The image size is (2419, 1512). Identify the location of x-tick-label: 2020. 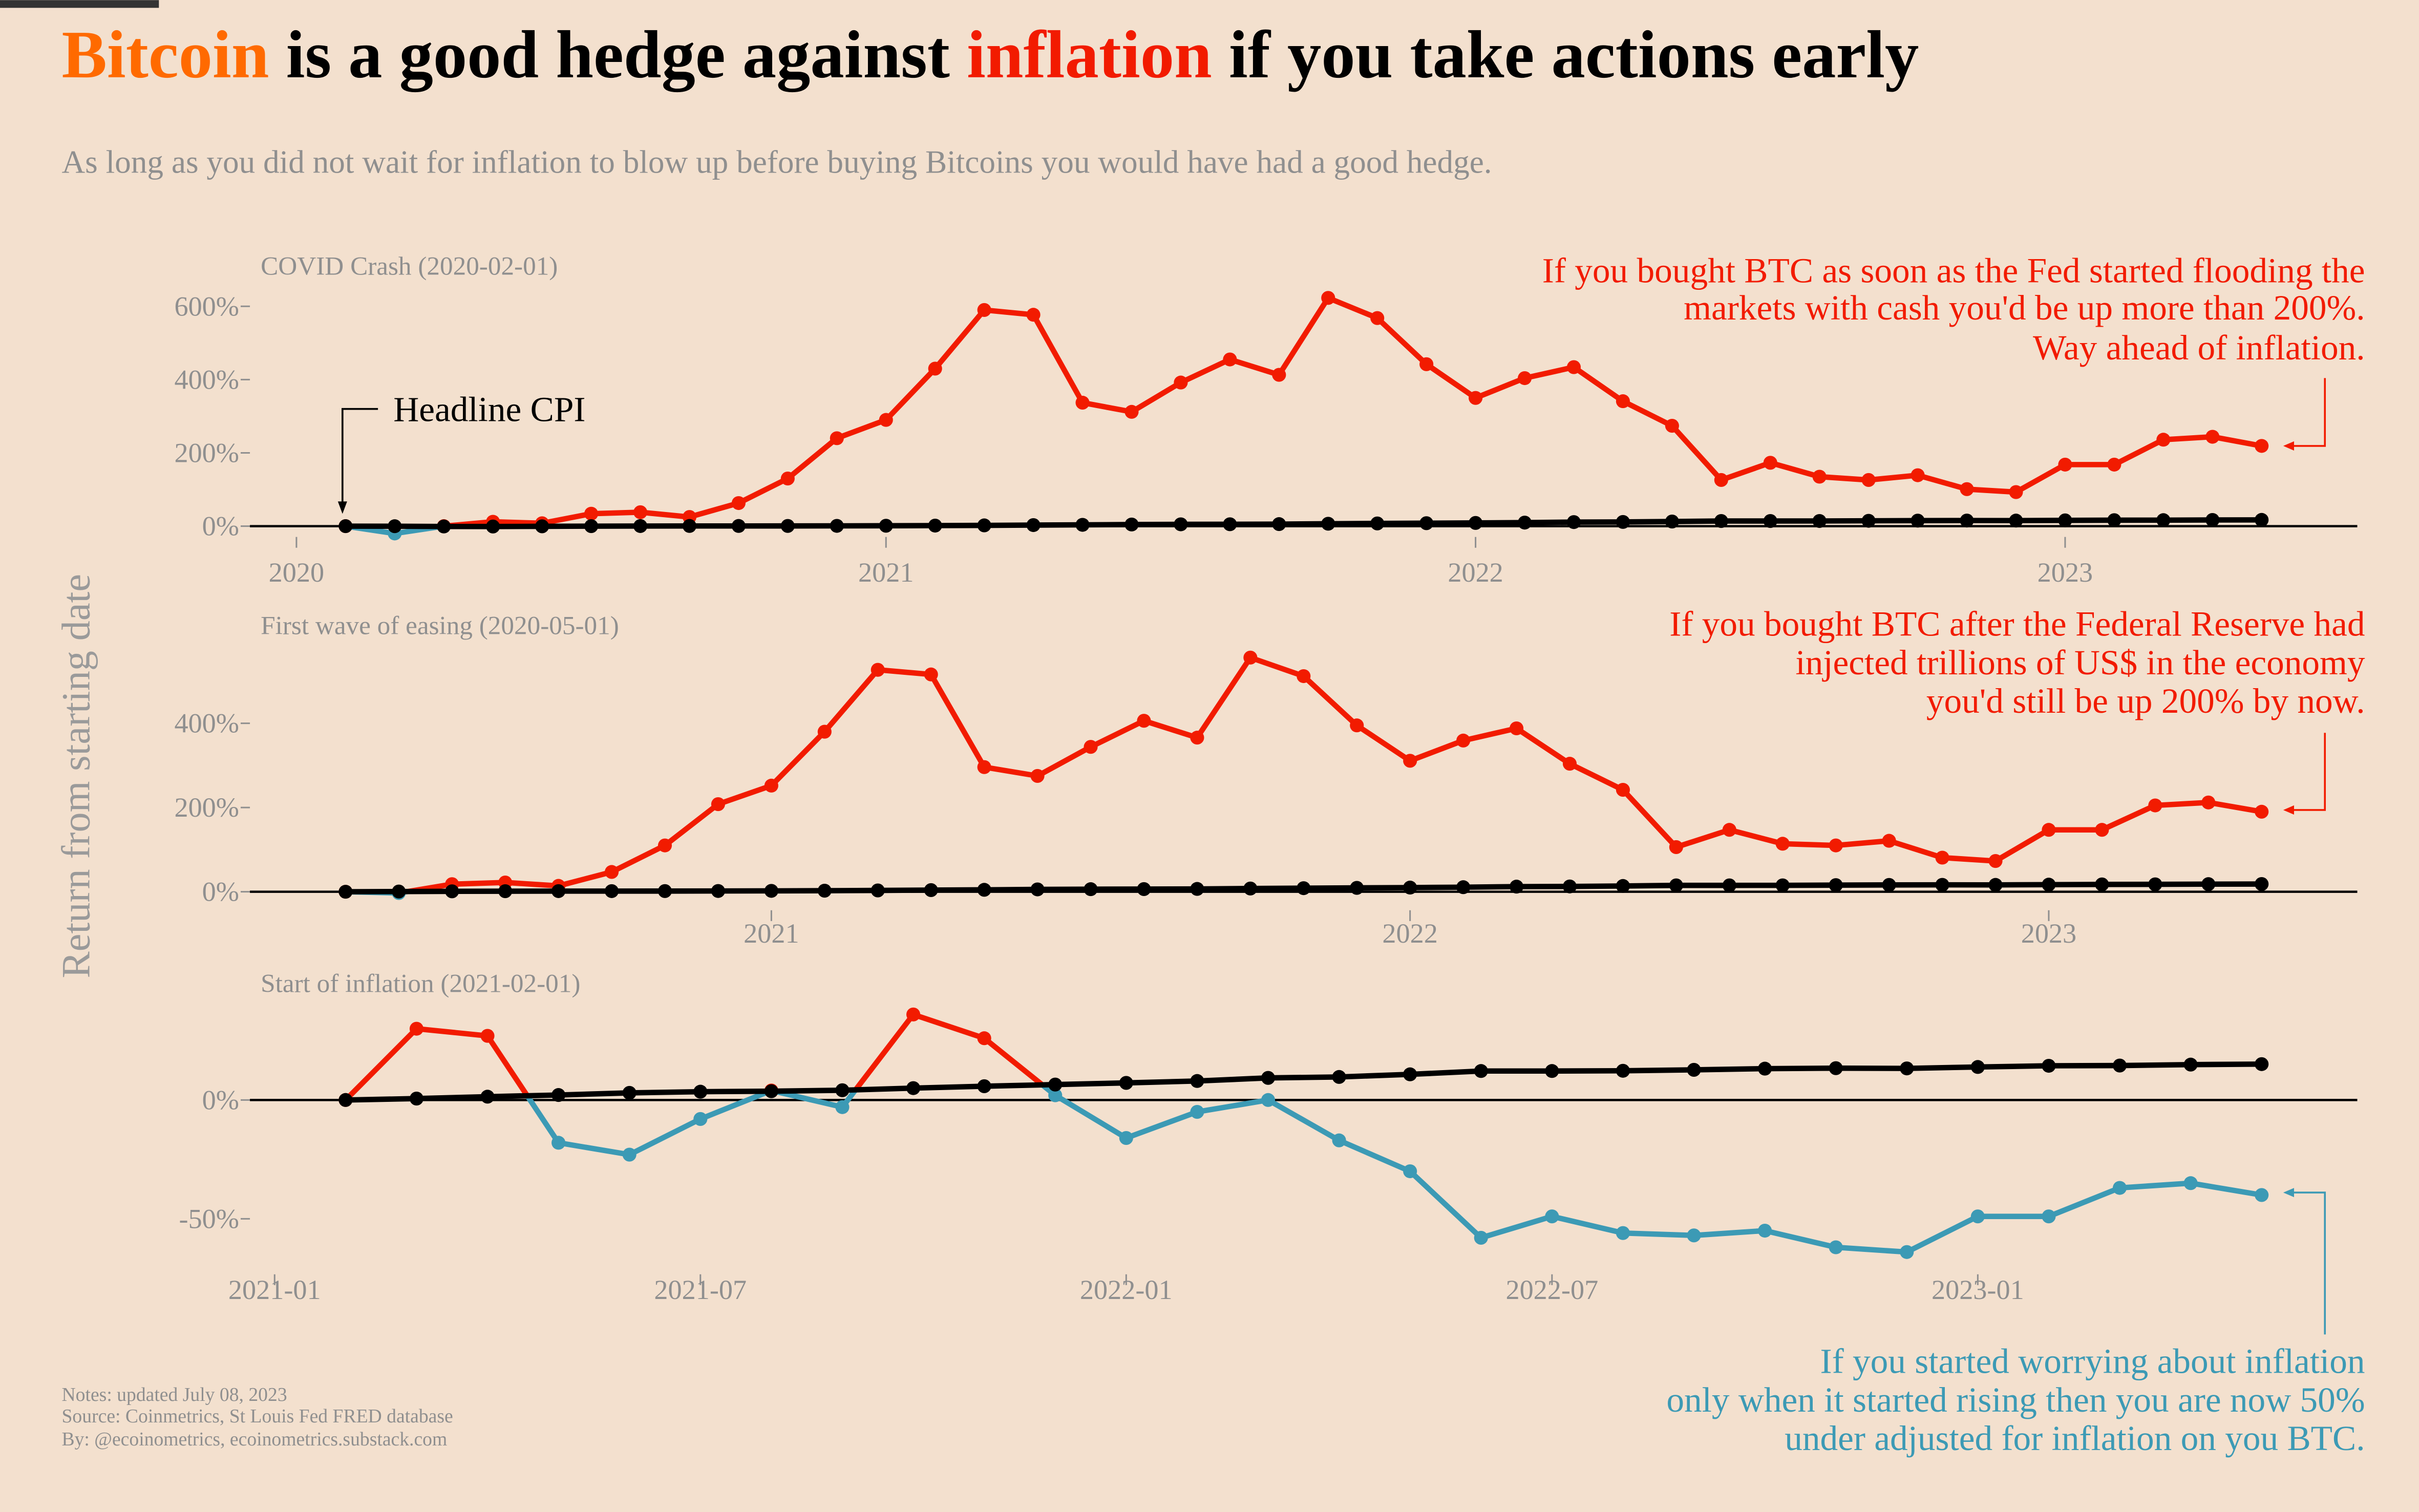
(296, 572).